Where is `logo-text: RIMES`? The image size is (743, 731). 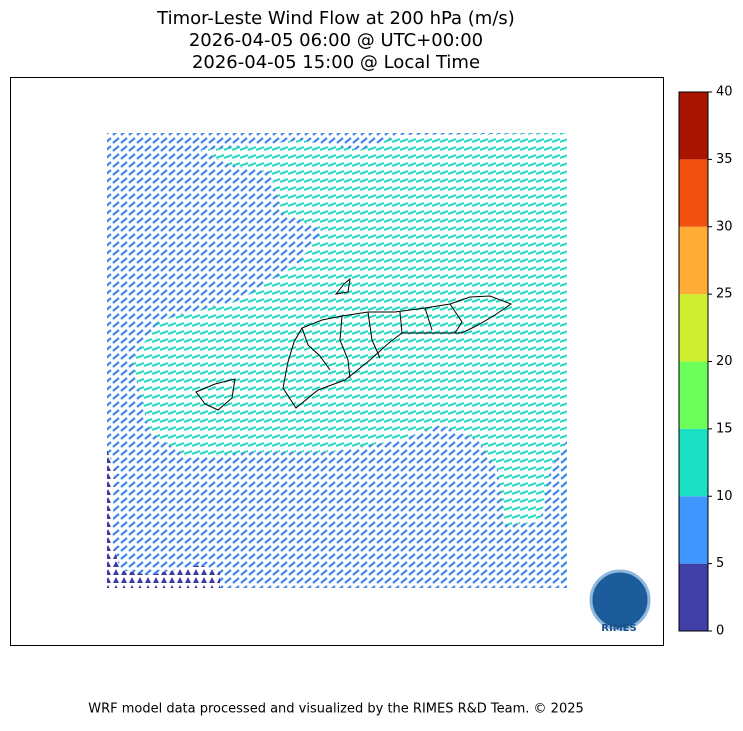
logo-text: RIMES is located at coordinates (618, 628).